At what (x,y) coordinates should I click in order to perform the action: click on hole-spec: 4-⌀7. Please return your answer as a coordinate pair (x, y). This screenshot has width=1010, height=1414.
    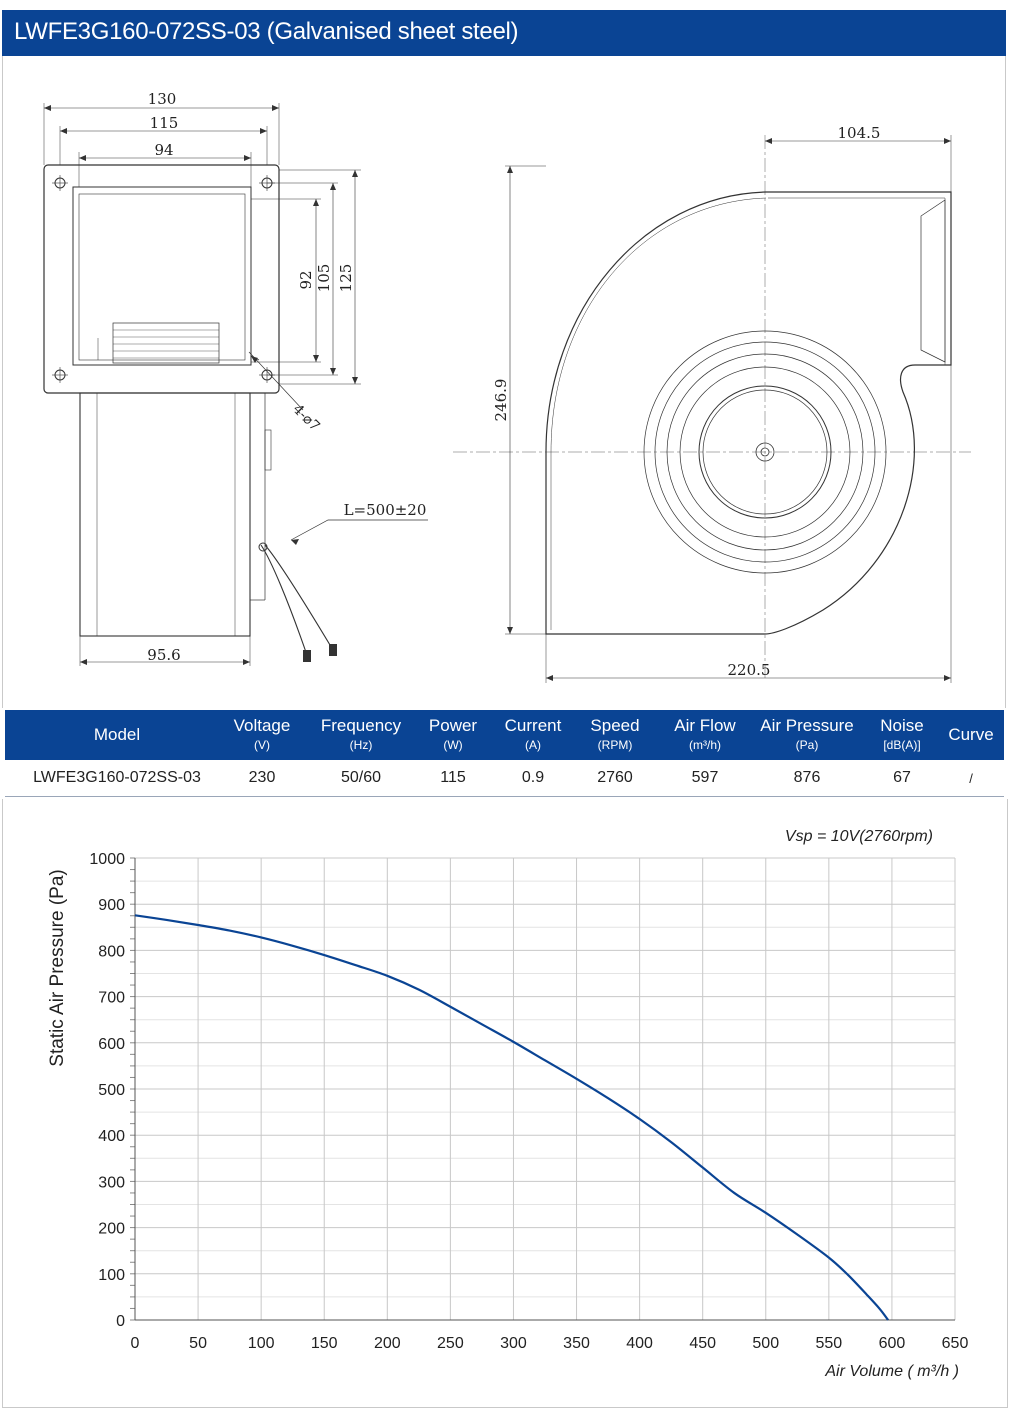
    Looking at the image, I should click on (305, 417).